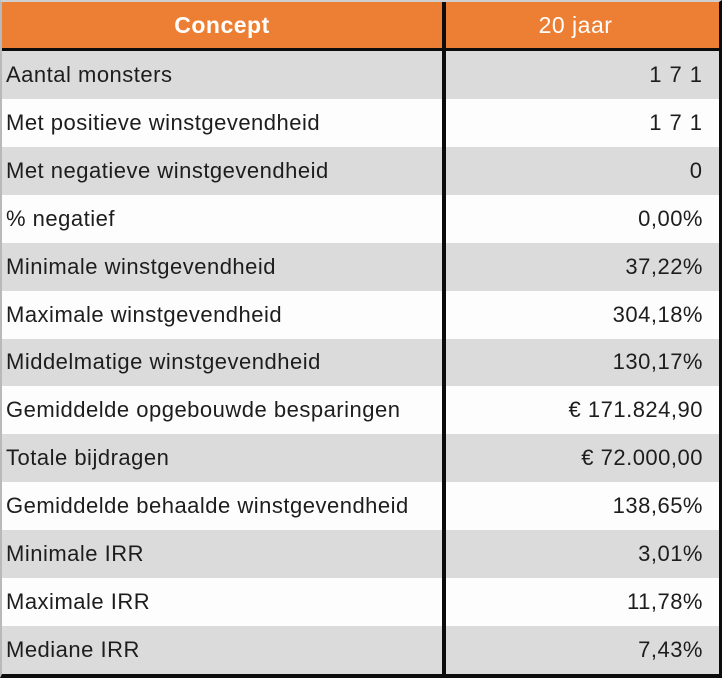 The image size is (722, 678). Describe the element at coordinates (224, 410) in the screenshot. I see `concept-cell: Gemiddelde opgebouwde besparingen` at that location.